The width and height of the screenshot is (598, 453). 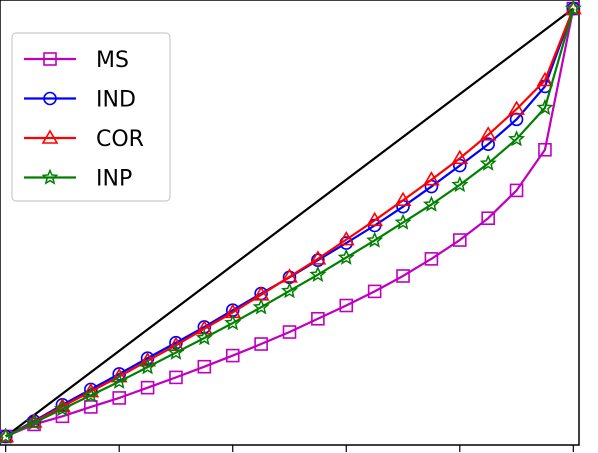 What do you see at coordinates (50, 98) in the screenshot?
I see `legend-swatch-marker-ind` at bounding box center [50, 98].